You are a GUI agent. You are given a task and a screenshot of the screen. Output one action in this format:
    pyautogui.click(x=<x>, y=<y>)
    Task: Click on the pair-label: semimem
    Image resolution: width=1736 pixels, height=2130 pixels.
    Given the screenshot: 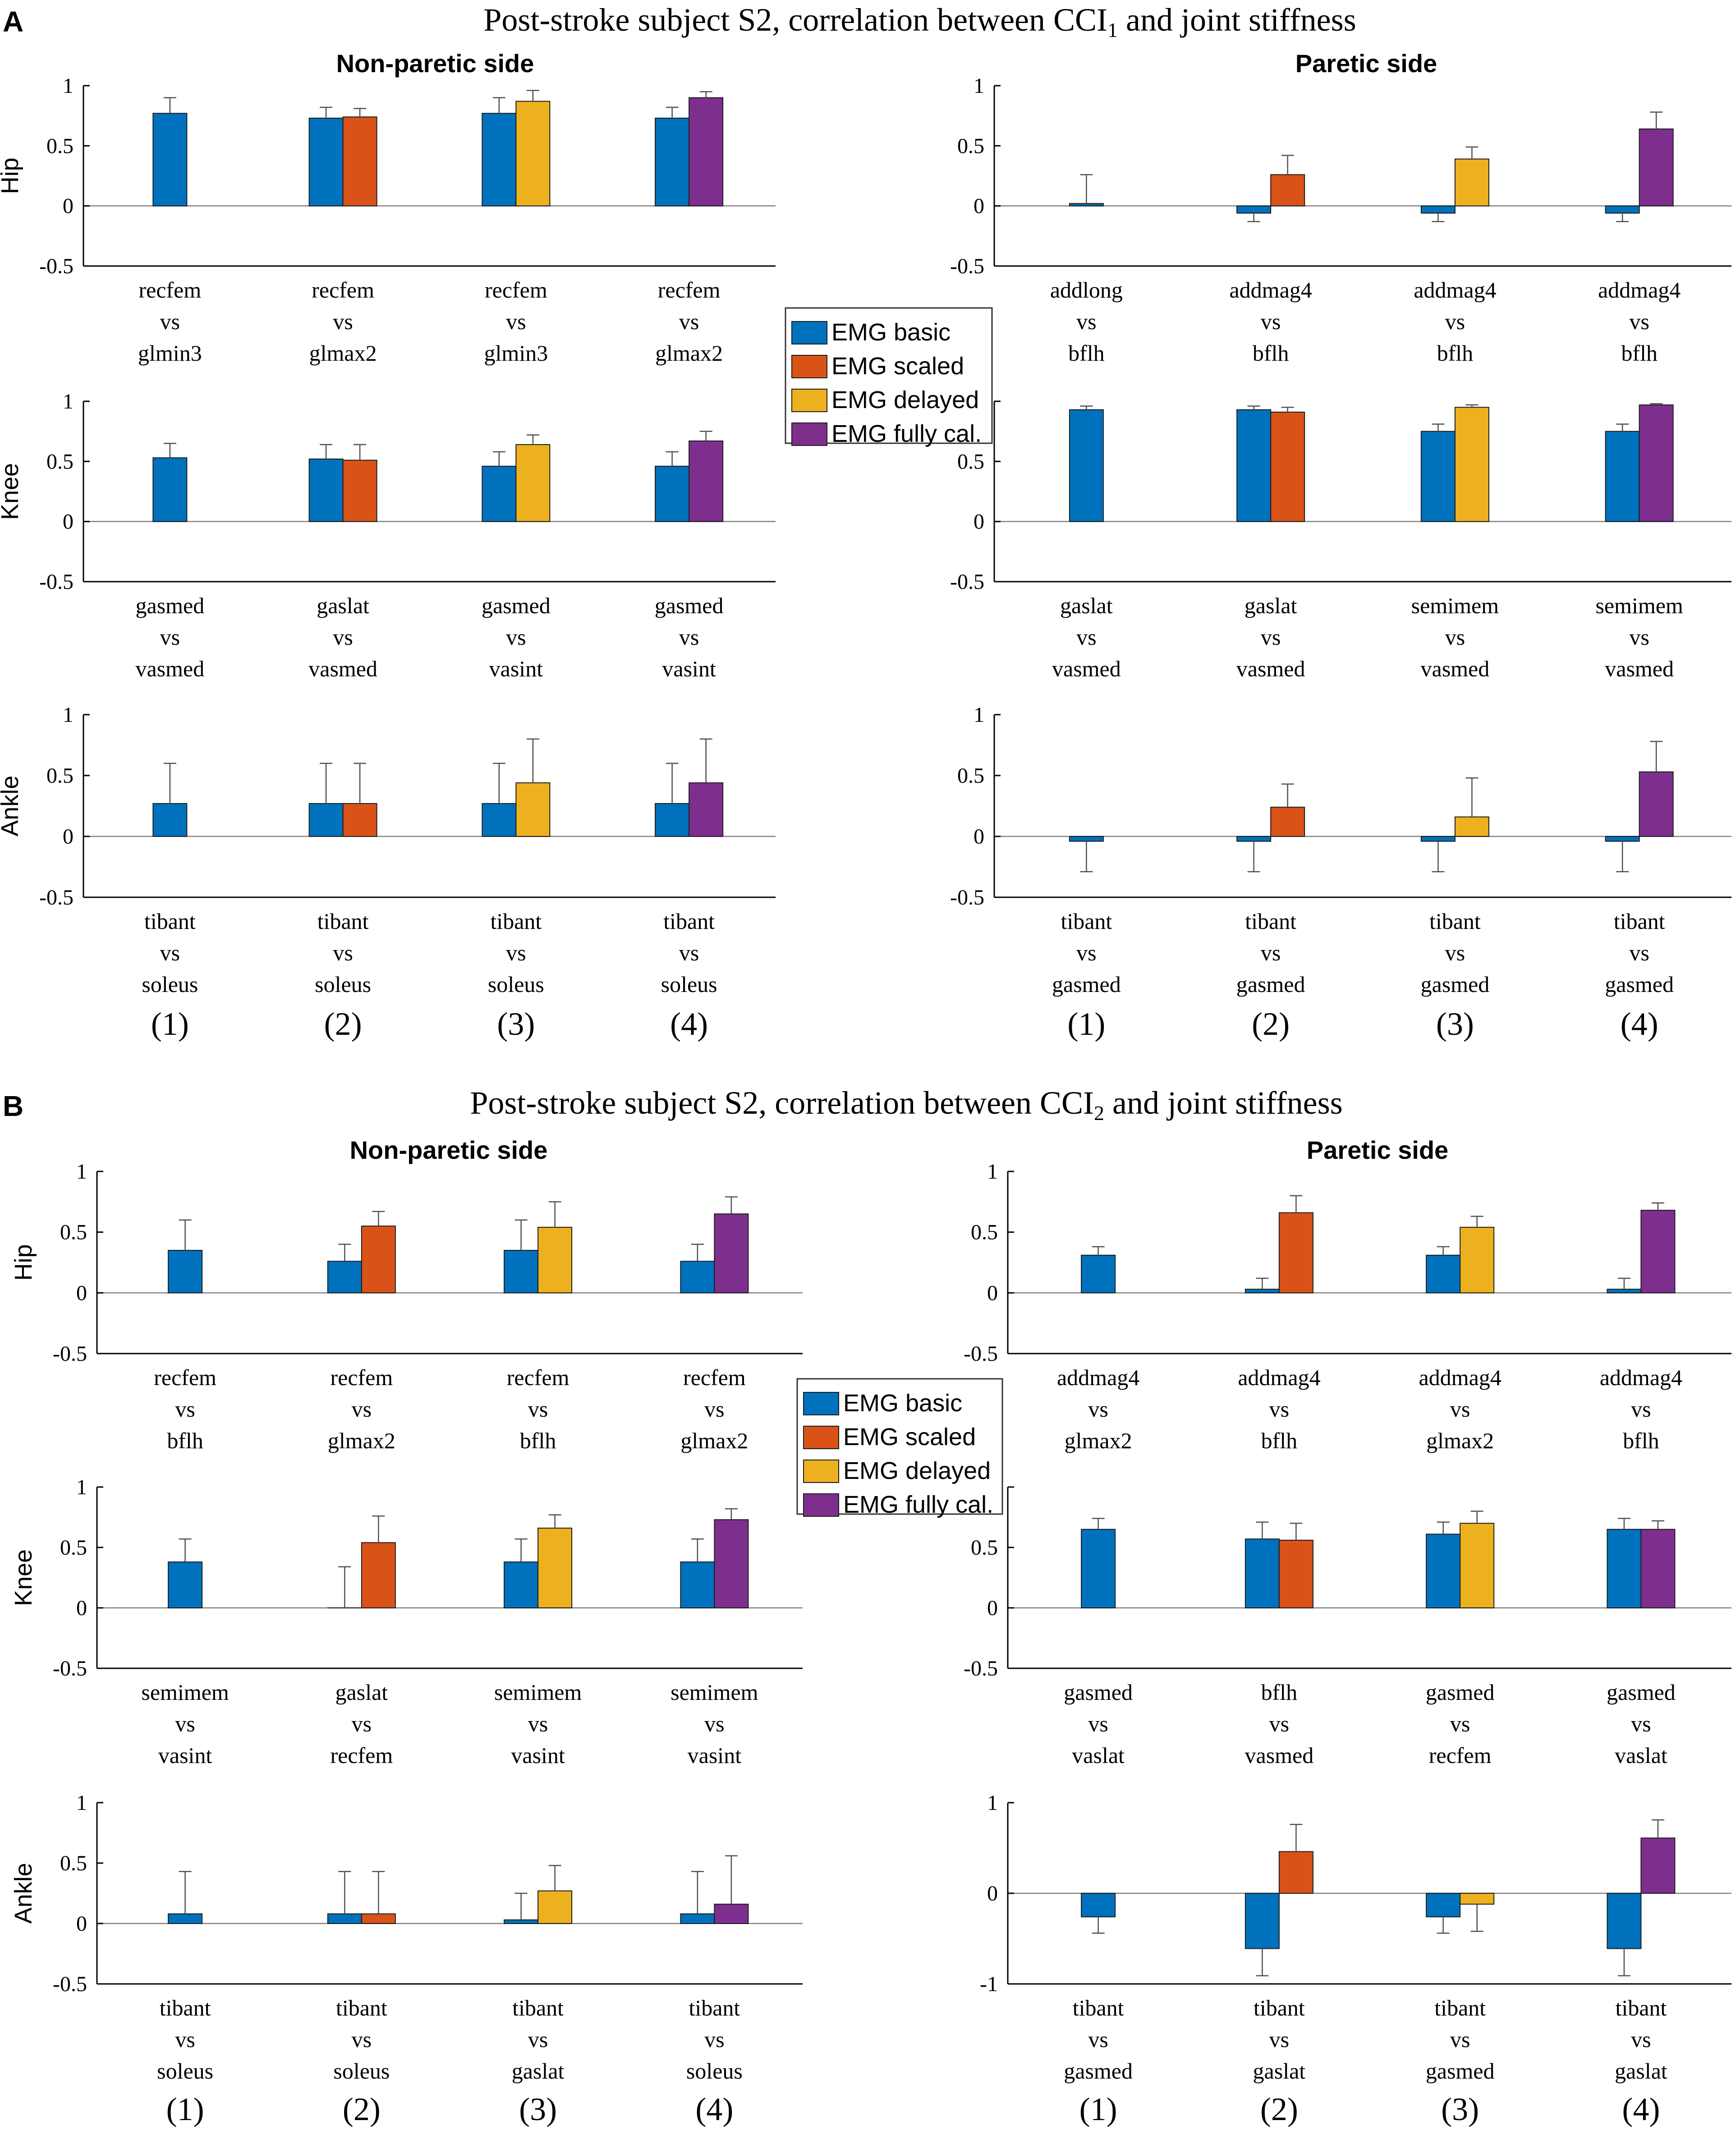 What is the action you would take?
    pyautogui.click(x=1639, y=605)
    